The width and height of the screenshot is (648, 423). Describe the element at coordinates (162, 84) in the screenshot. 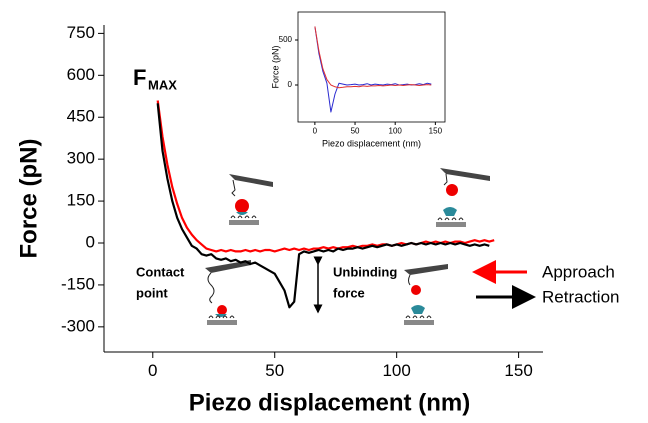

I see `fmax-subscript: MAX` at that location.